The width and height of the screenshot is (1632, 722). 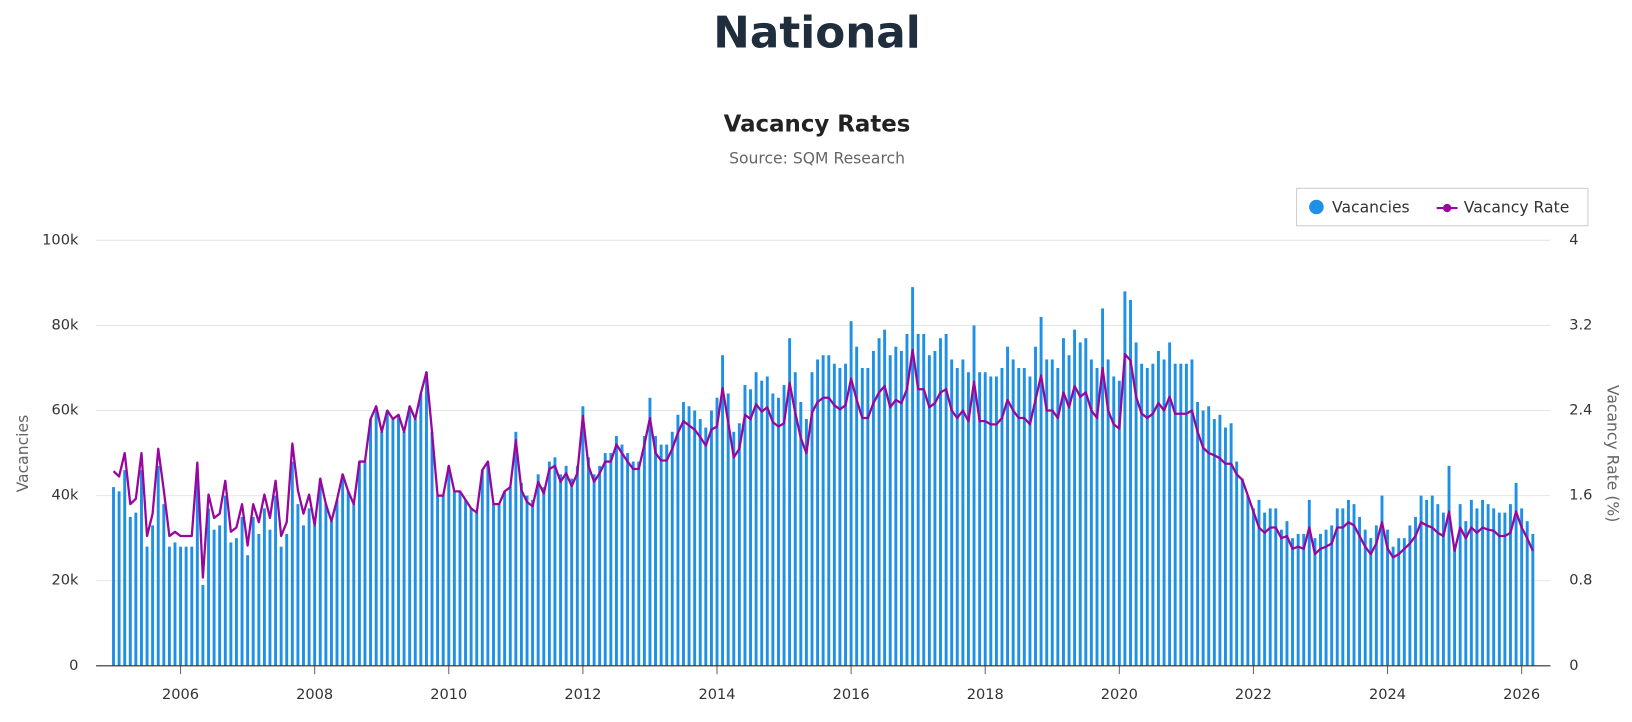 What do you see at coordinates (1580, 495) in the screenshot?
I see `y2-tick-label: 1.6` at bounding box center [1580, 495].